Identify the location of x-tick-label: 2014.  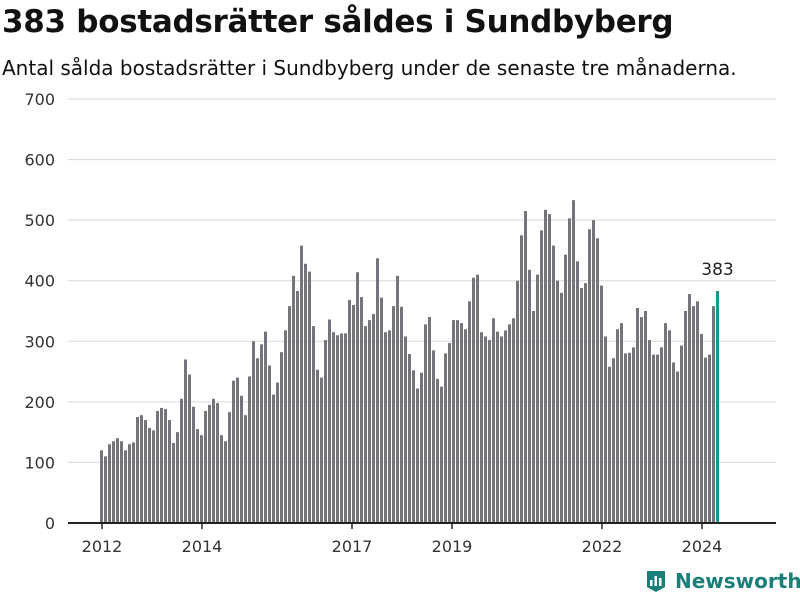
(202, 546).